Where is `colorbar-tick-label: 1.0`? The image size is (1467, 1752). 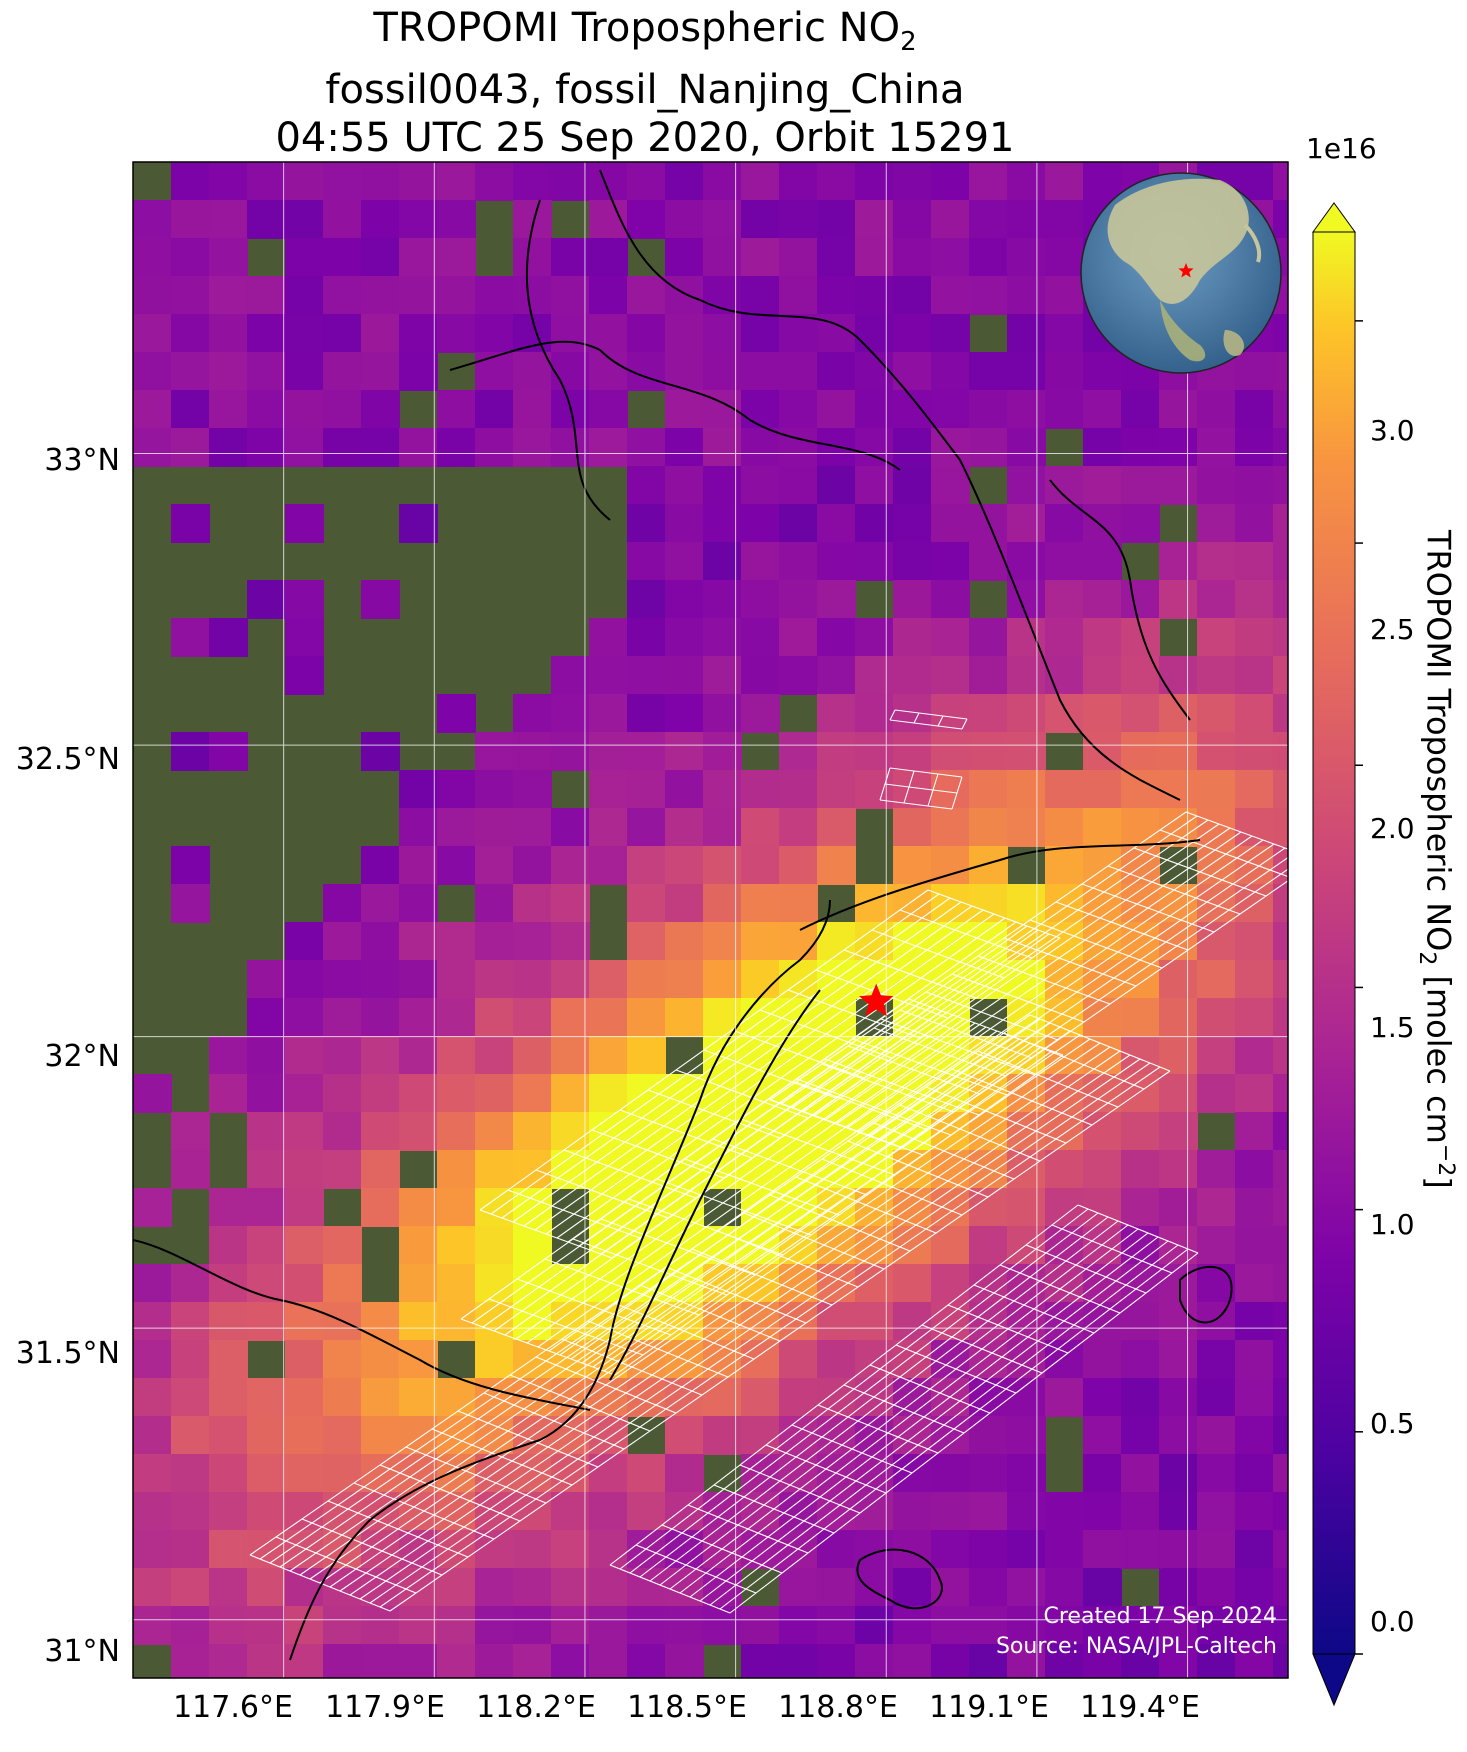
colorbar-tick-label: 1.0 is located at coordinates (1392, 1224).